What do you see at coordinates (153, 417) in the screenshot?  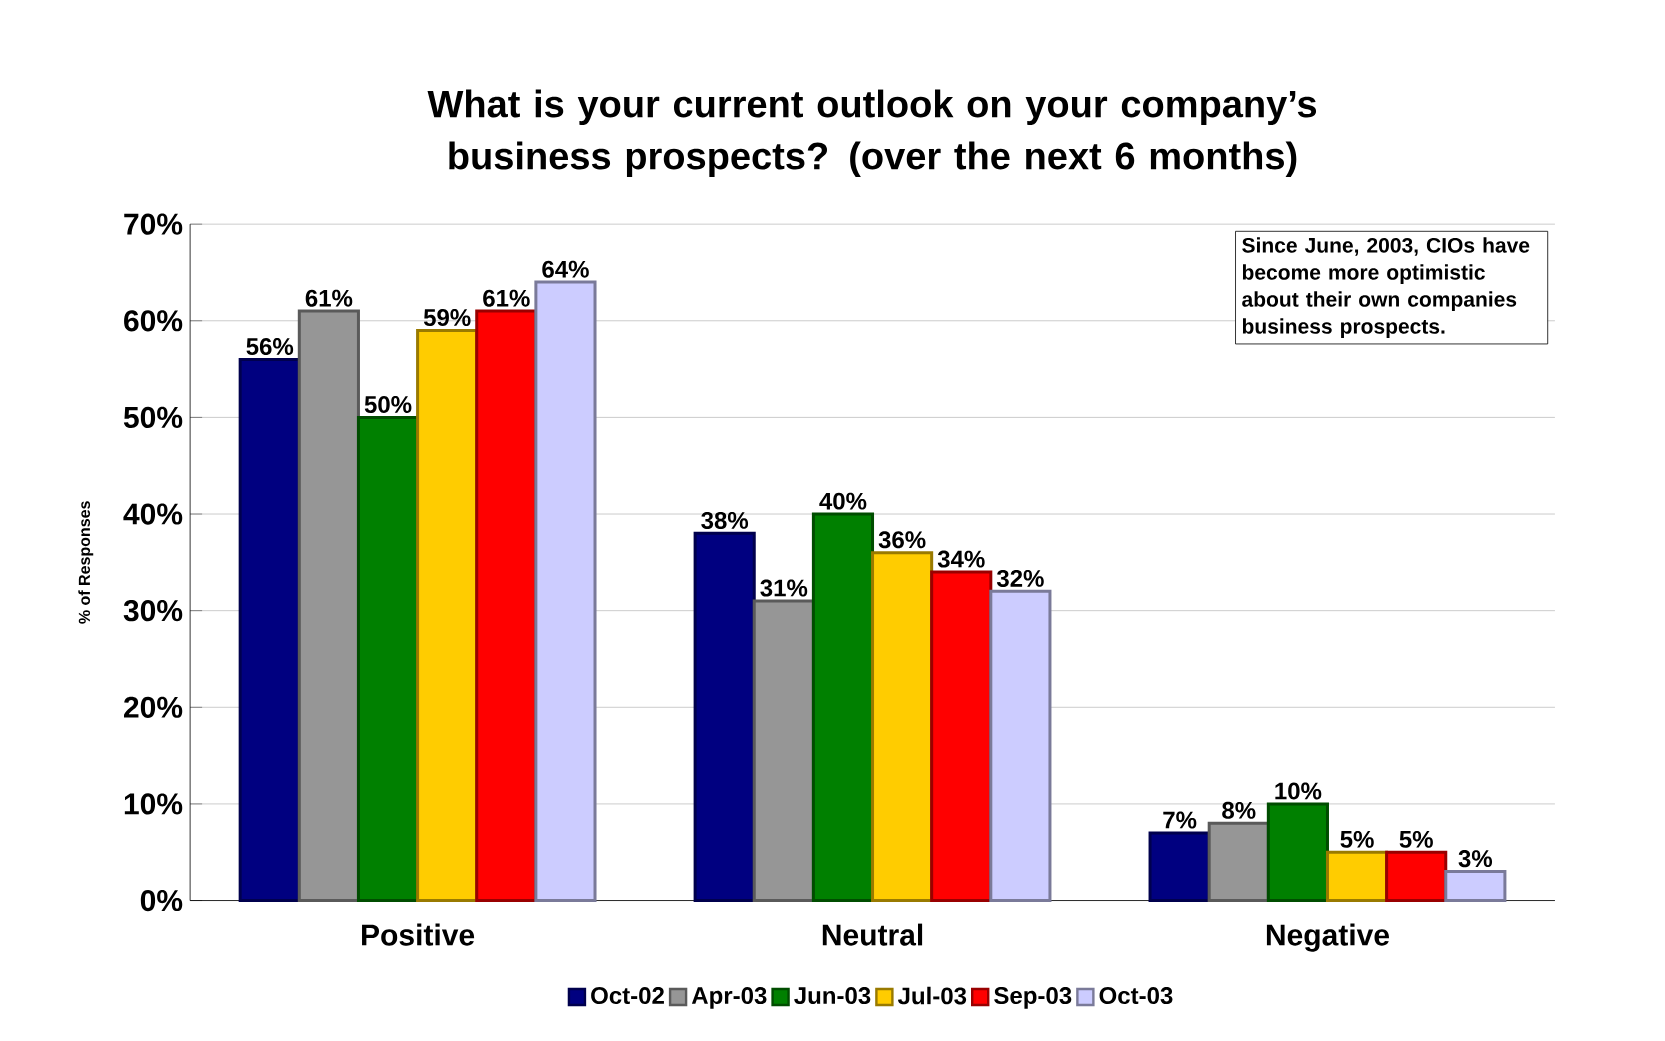 I see `y-tick-label: 50%` at bounding box center [153, 417].